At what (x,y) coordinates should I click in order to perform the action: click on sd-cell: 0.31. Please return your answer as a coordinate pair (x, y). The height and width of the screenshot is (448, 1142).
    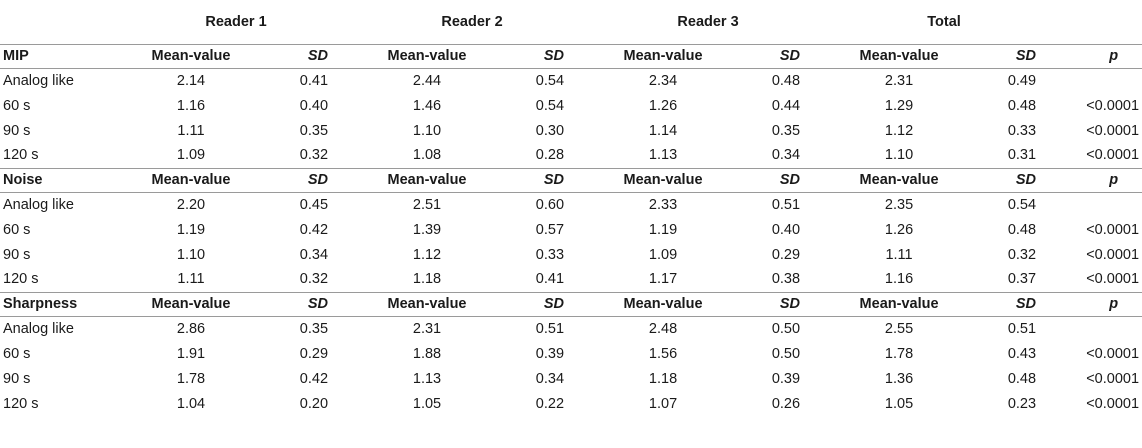
    Looking at the image, I should click on (1022, 155).